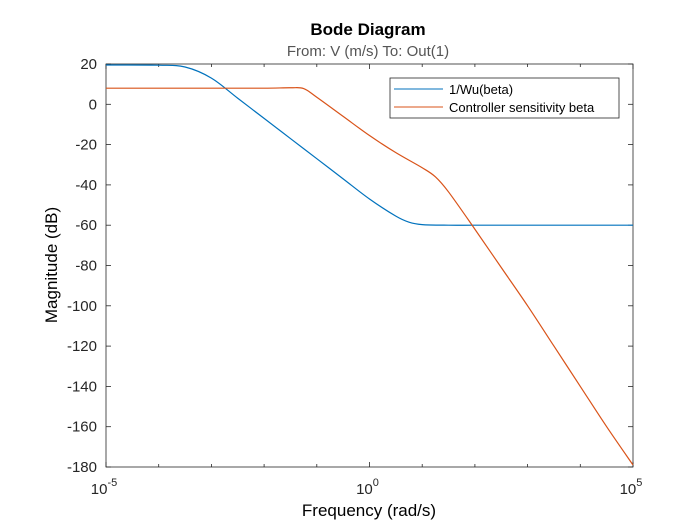 Image resolution: width=700 pixels, height=525 pixels. I want to click on y-axis-label: Magnitude (dB), so click(51, 265).